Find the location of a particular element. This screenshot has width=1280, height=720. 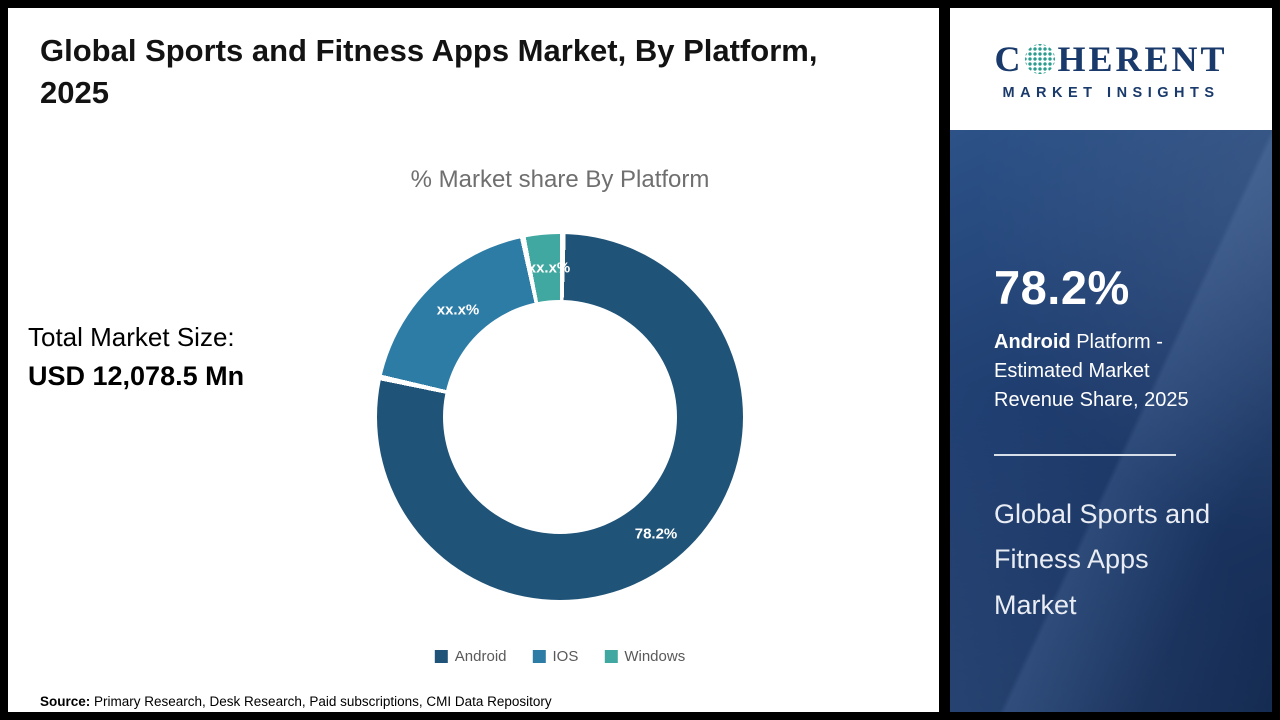

brand-logo-tagline: MARKET INSIGHTS is located at coordinates (1111, 92).